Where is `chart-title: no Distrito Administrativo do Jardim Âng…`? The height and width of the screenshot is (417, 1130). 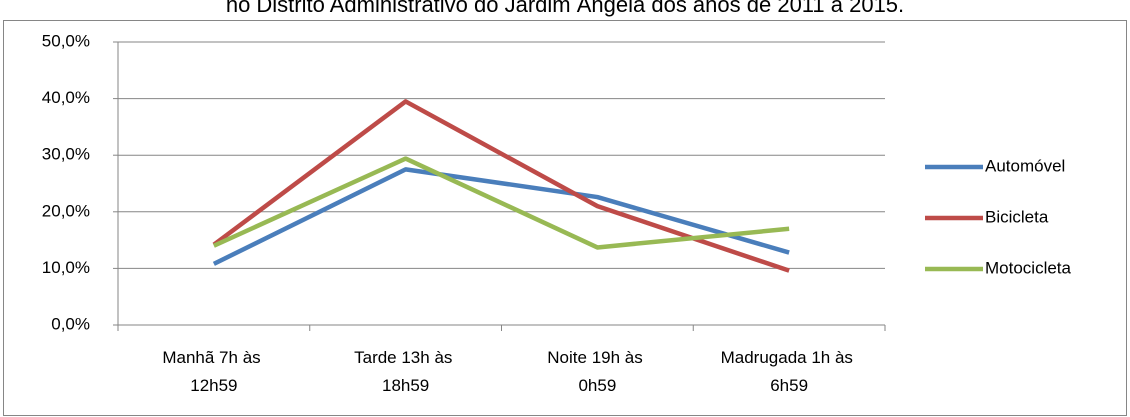 chart-title: no Distrito Administrativo do Jardim Âng… is located at coordinates (565, 8).